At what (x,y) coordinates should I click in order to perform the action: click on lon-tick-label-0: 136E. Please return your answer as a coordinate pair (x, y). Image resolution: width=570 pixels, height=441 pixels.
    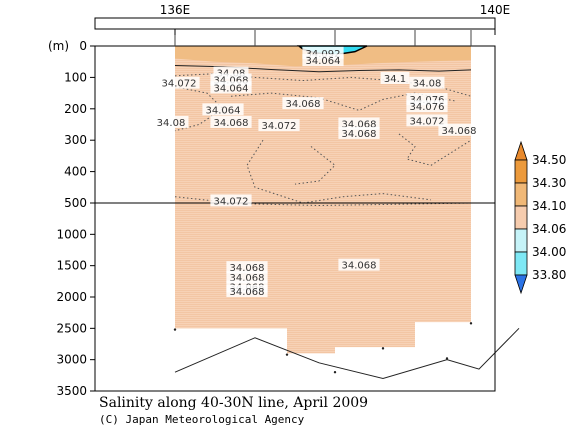
    Looking at the image, I should click on (175, 10).